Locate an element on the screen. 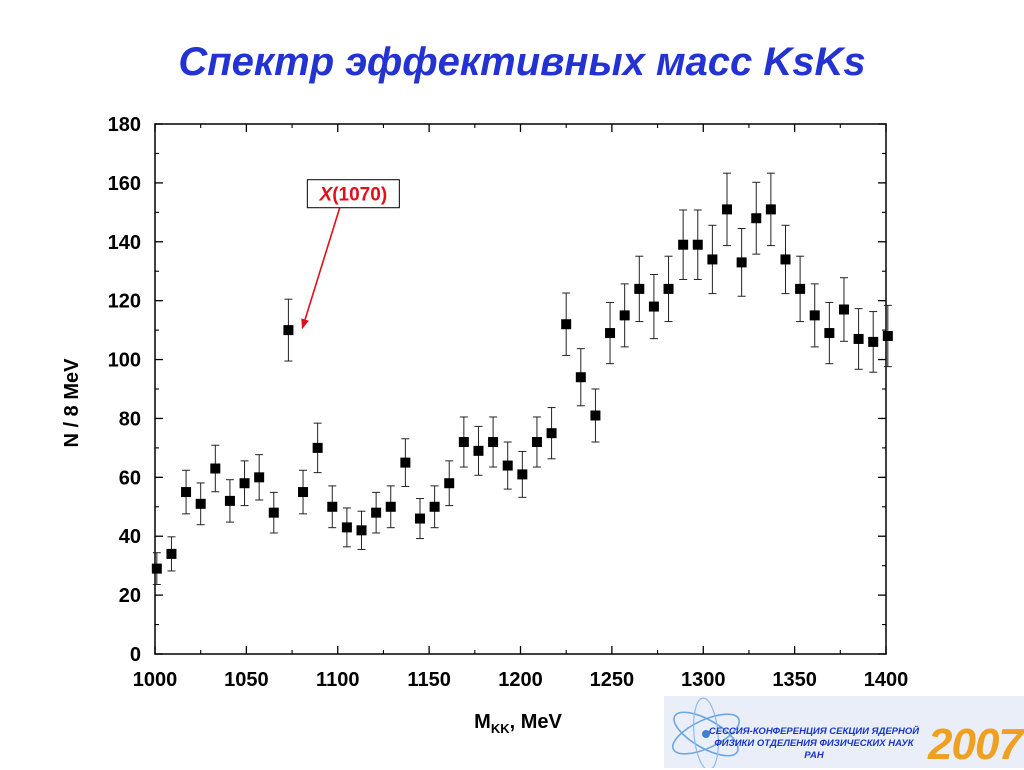 The width and height of the screenshot is (1024, 770). x-axis-label-subscript: KK is located at coordinates (500, 728).